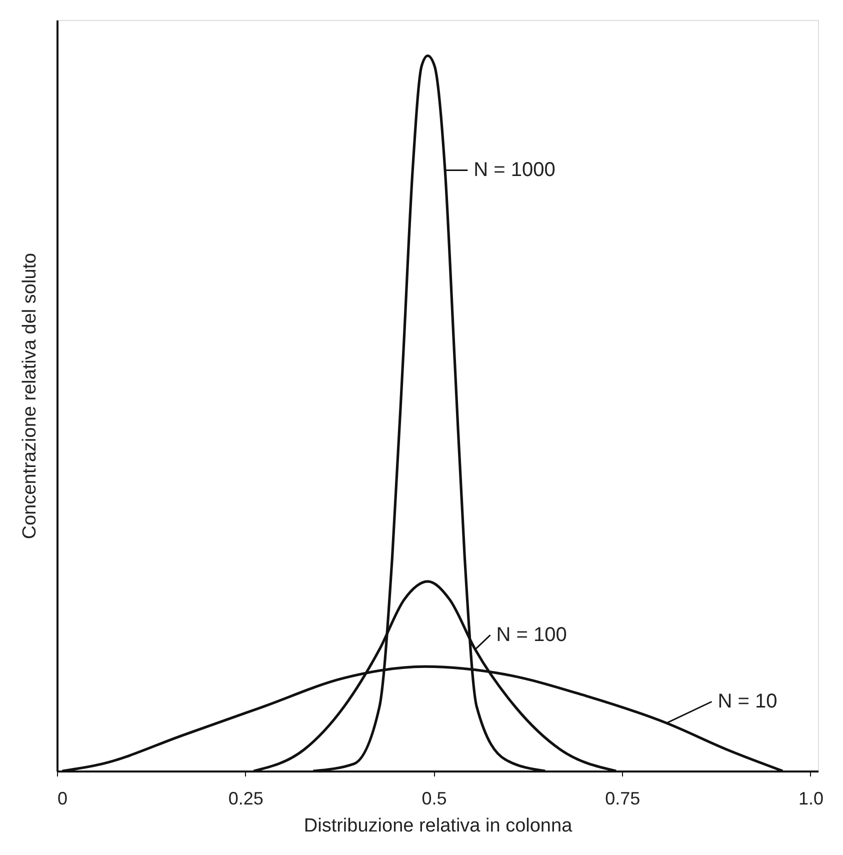 This screenshot has height=855, width=843. I want to click on legend-label: N = 1000, so click(515, 170).